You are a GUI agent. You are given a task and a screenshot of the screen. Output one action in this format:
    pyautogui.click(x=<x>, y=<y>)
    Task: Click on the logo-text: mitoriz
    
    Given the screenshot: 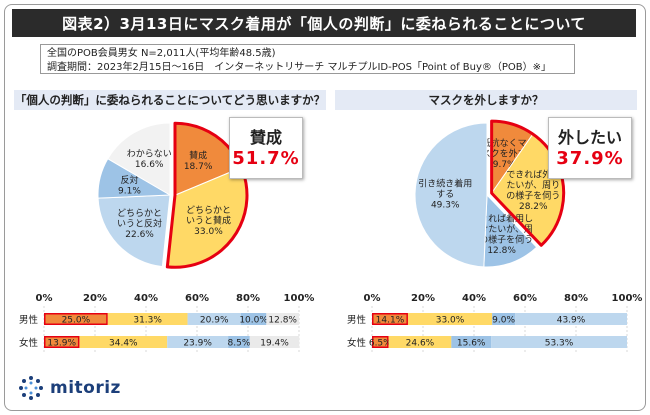 What is the action you would take?
    pyautogui.click(x=85, y=388)
    